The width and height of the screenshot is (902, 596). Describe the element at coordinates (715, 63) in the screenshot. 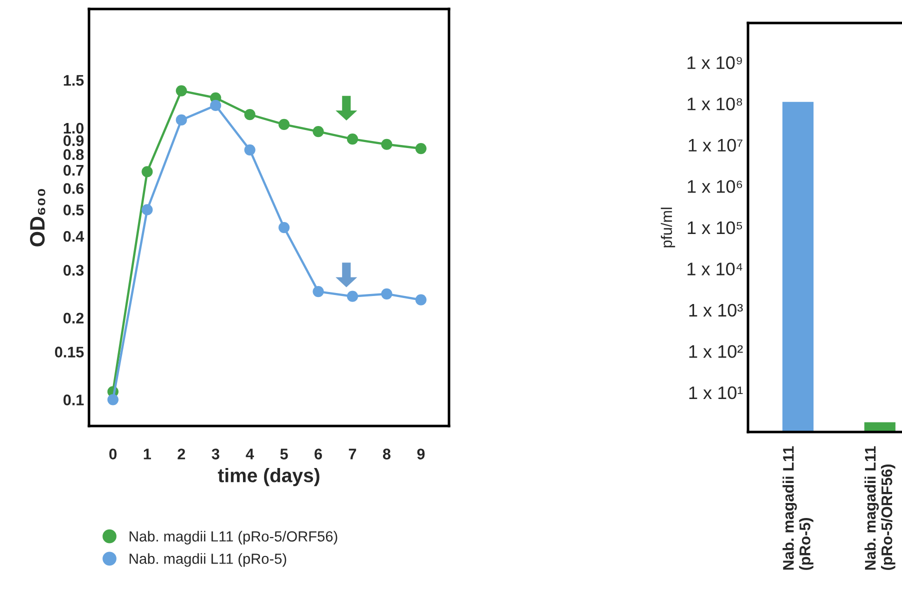

I see `y-tick-label: 1 x 10⁹` at that location.